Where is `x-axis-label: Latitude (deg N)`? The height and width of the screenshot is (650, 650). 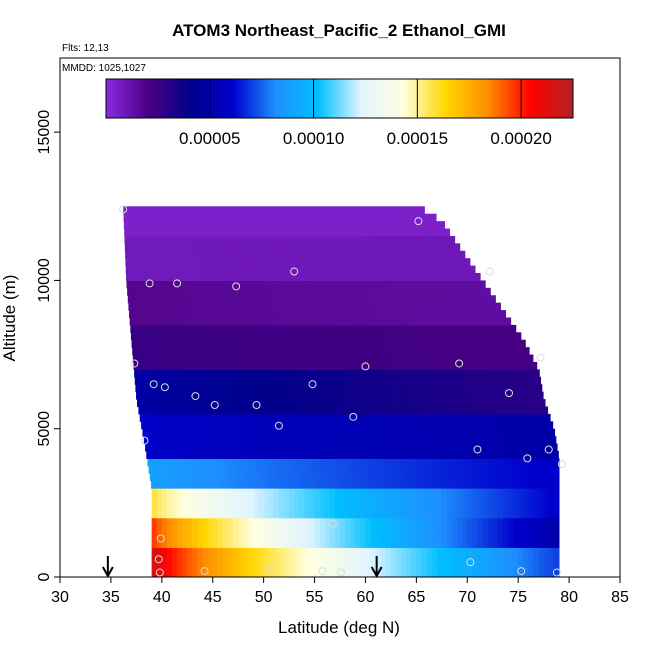 x-axis-label: Latitude (deg N) is located at coordinates (339, 627).